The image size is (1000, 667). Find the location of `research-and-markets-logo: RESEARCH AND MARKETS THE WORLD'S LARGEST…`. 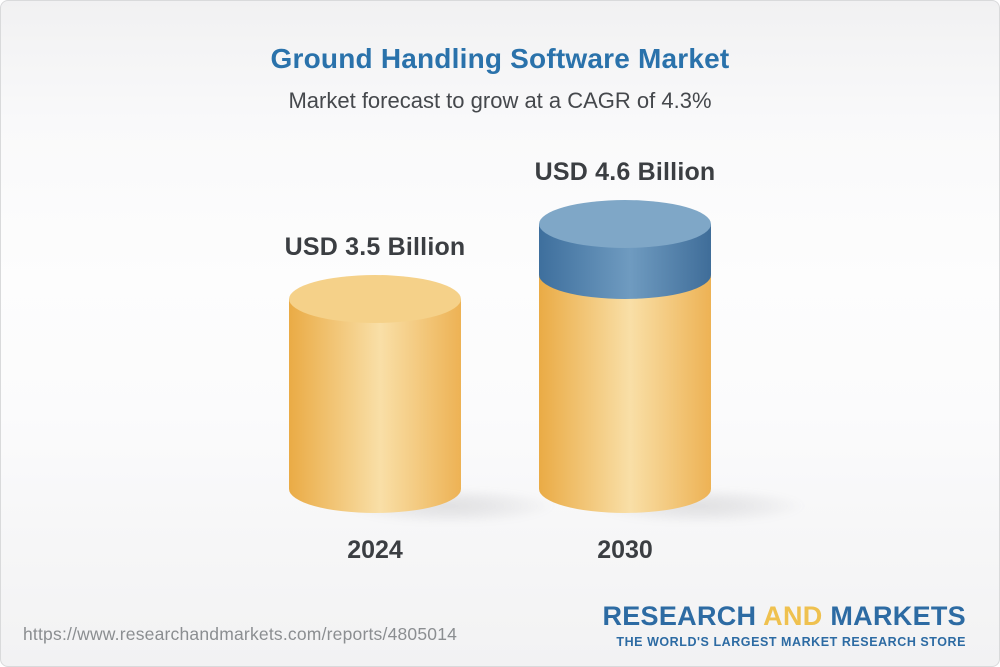

research-and-markets-logo: RESEARCH AND MARKETS THE WORLD'S LARGEST… is located at coordinates (784, 625).